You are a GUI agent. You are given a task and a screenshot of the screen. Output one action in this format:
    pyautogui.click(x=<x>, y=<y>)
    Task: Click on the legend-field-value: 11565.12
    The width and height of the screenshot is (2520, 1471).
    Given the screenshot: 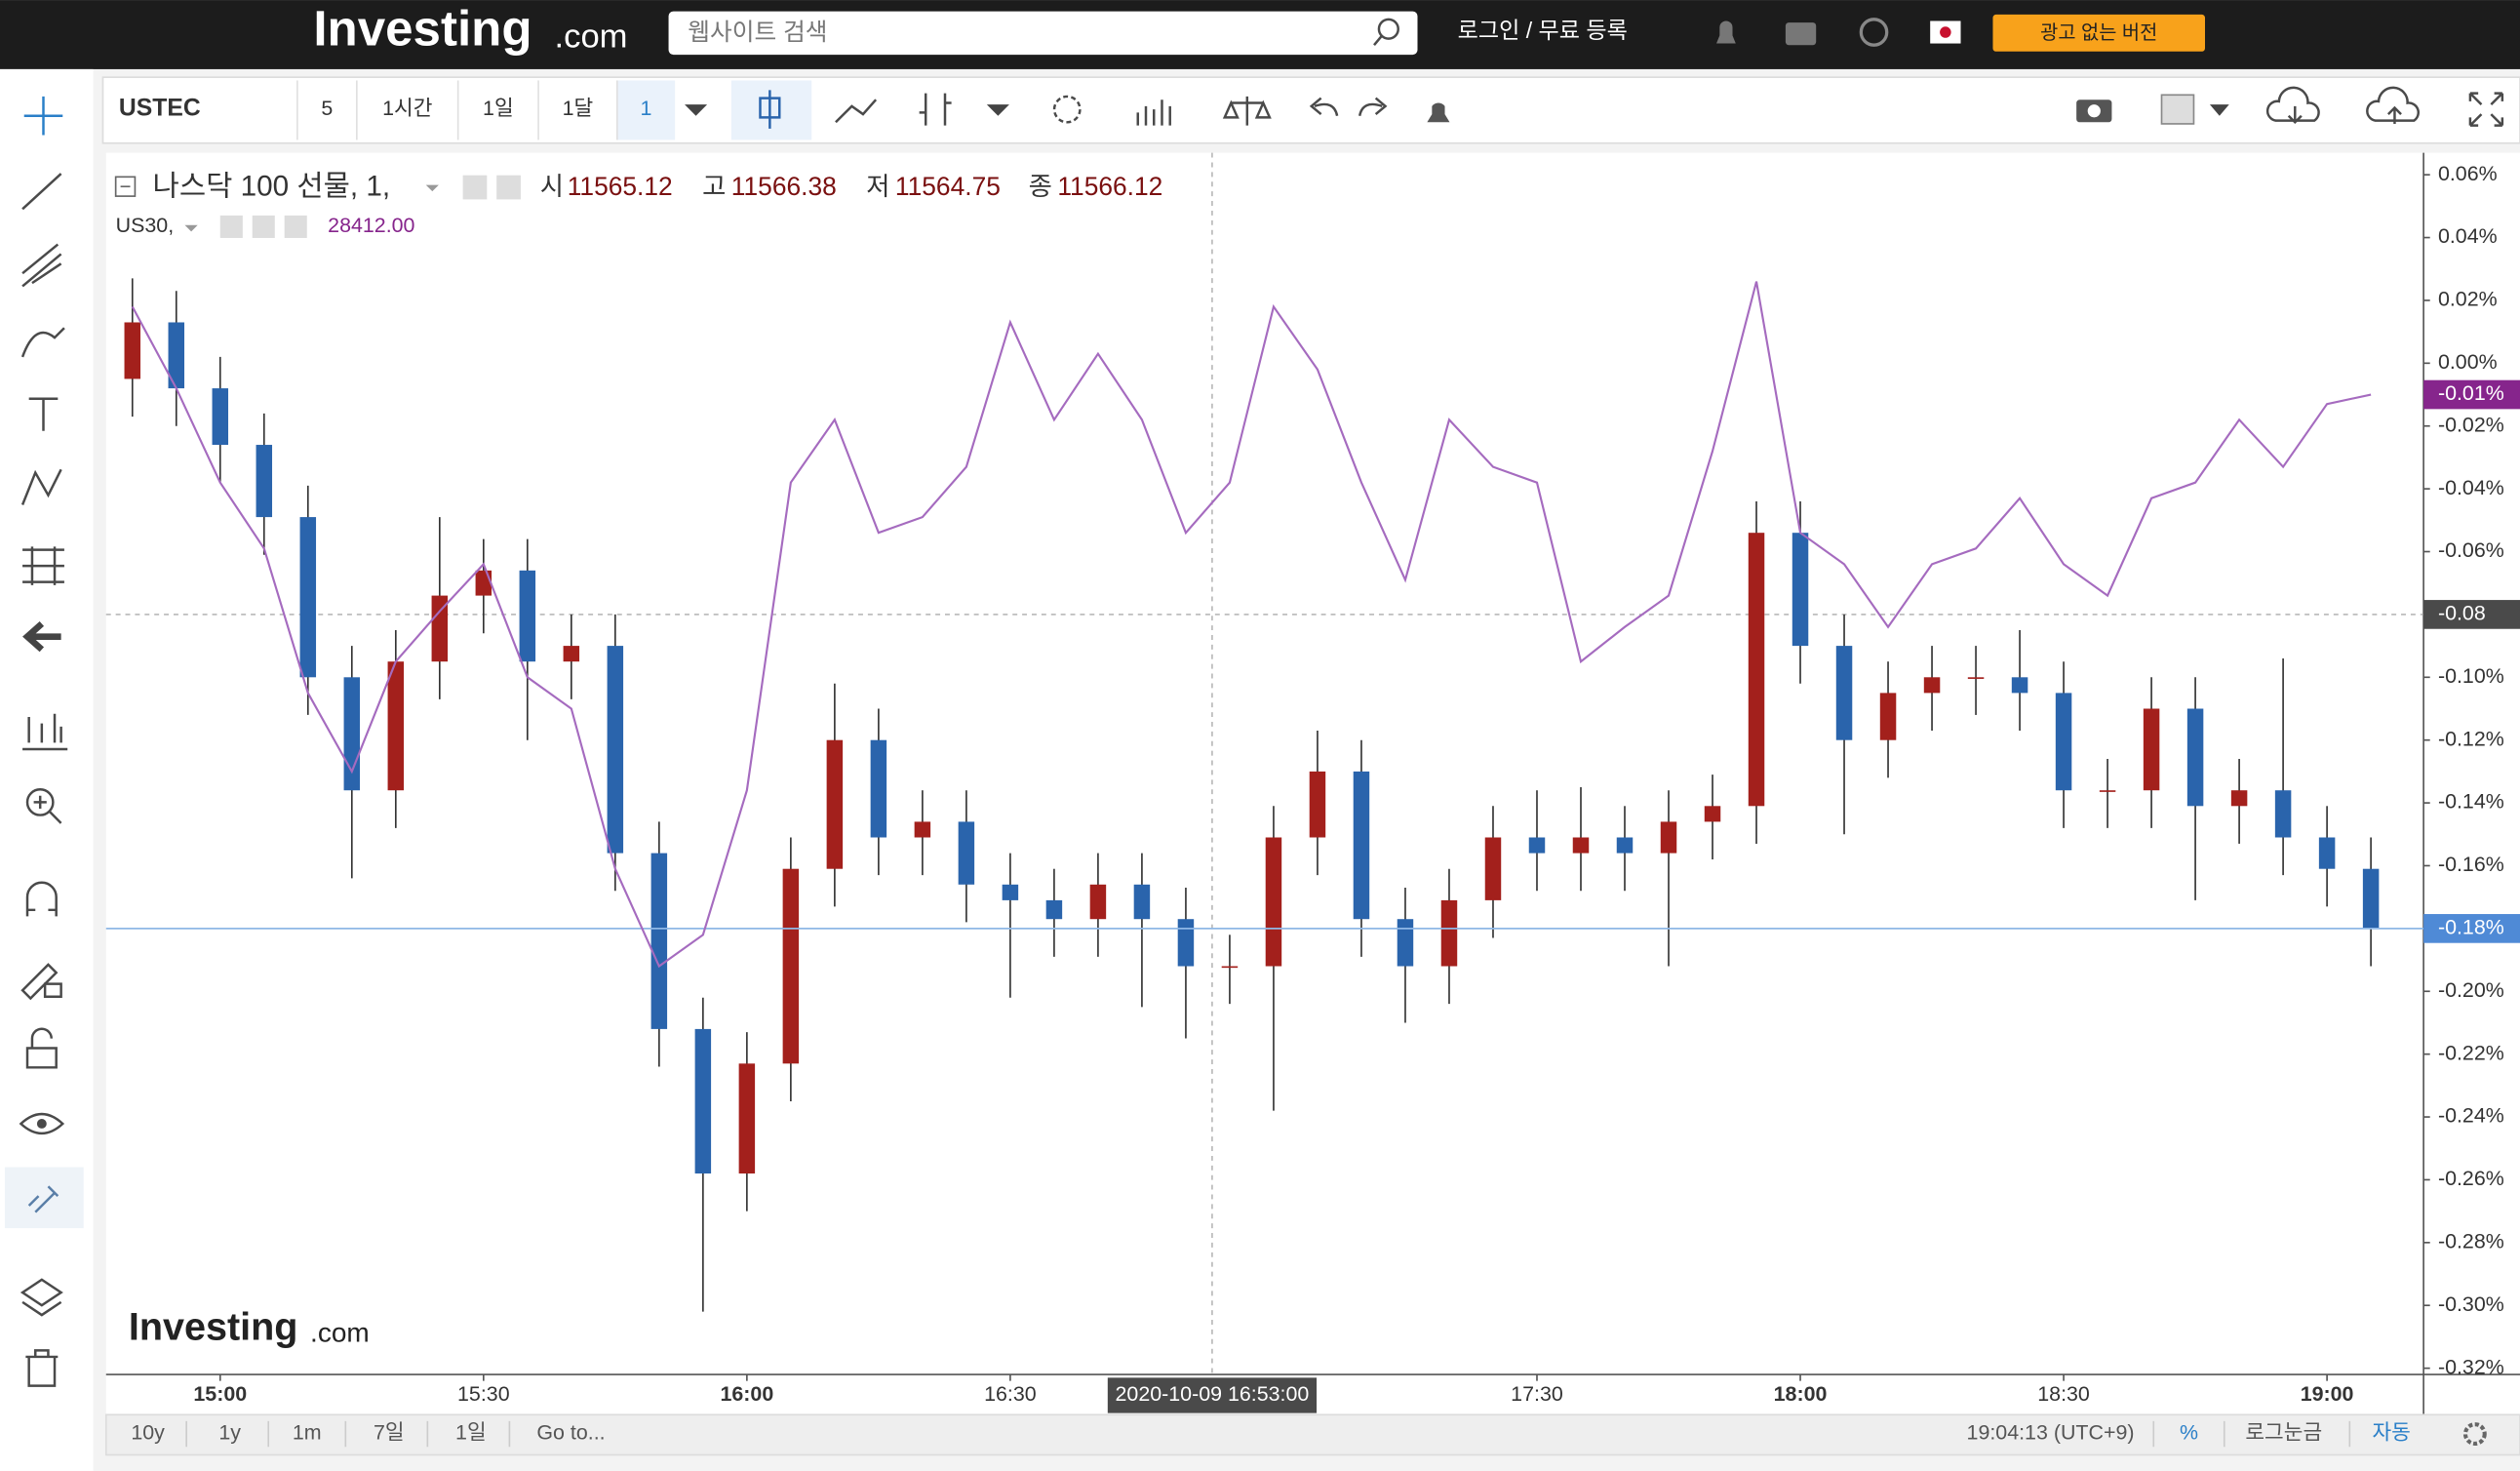 What is the action you would take?
    pyautogui.click(x=620, y=186)
    